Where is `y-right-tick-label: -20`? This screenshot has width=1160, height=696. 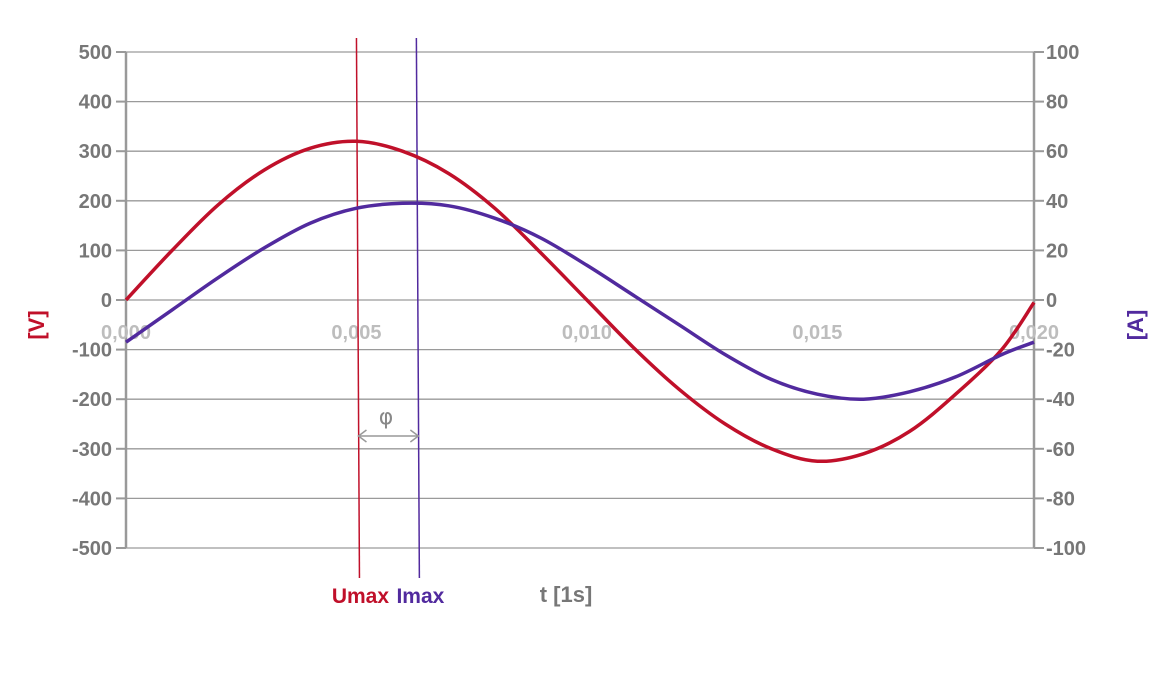
y-right-tick-label: -20 is located at coordinates (1060, 351).